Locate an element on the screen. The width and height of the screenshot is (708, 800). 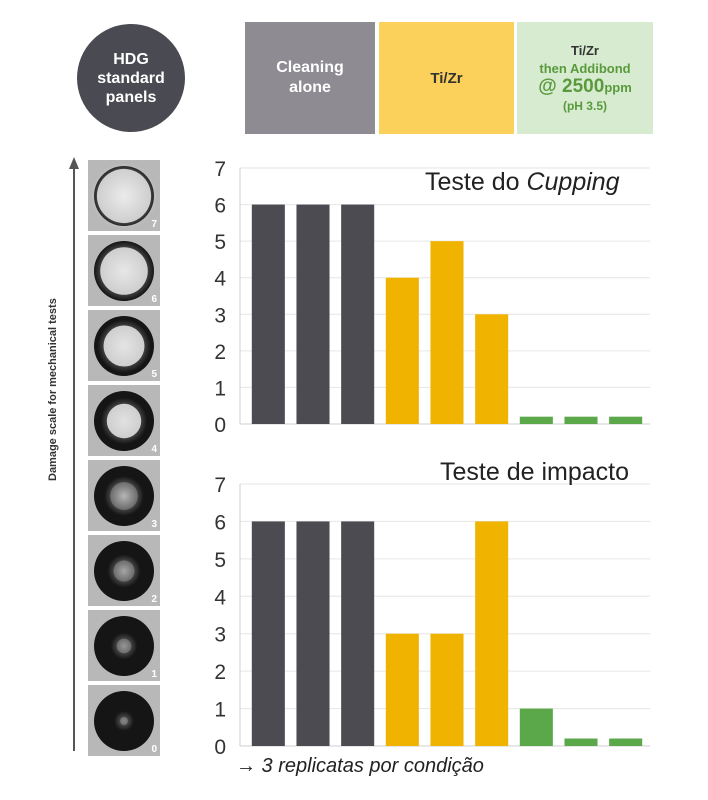
y-tick-label-cupping: 1 is located at coordinates (220, 388).